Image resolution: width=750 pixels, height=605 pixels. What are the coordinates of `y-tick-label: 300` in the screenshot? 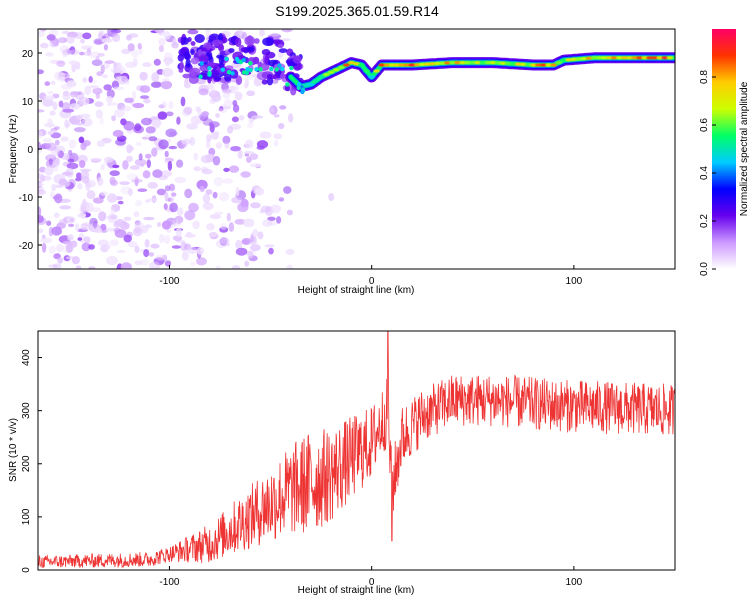 It's located at (26, 410).